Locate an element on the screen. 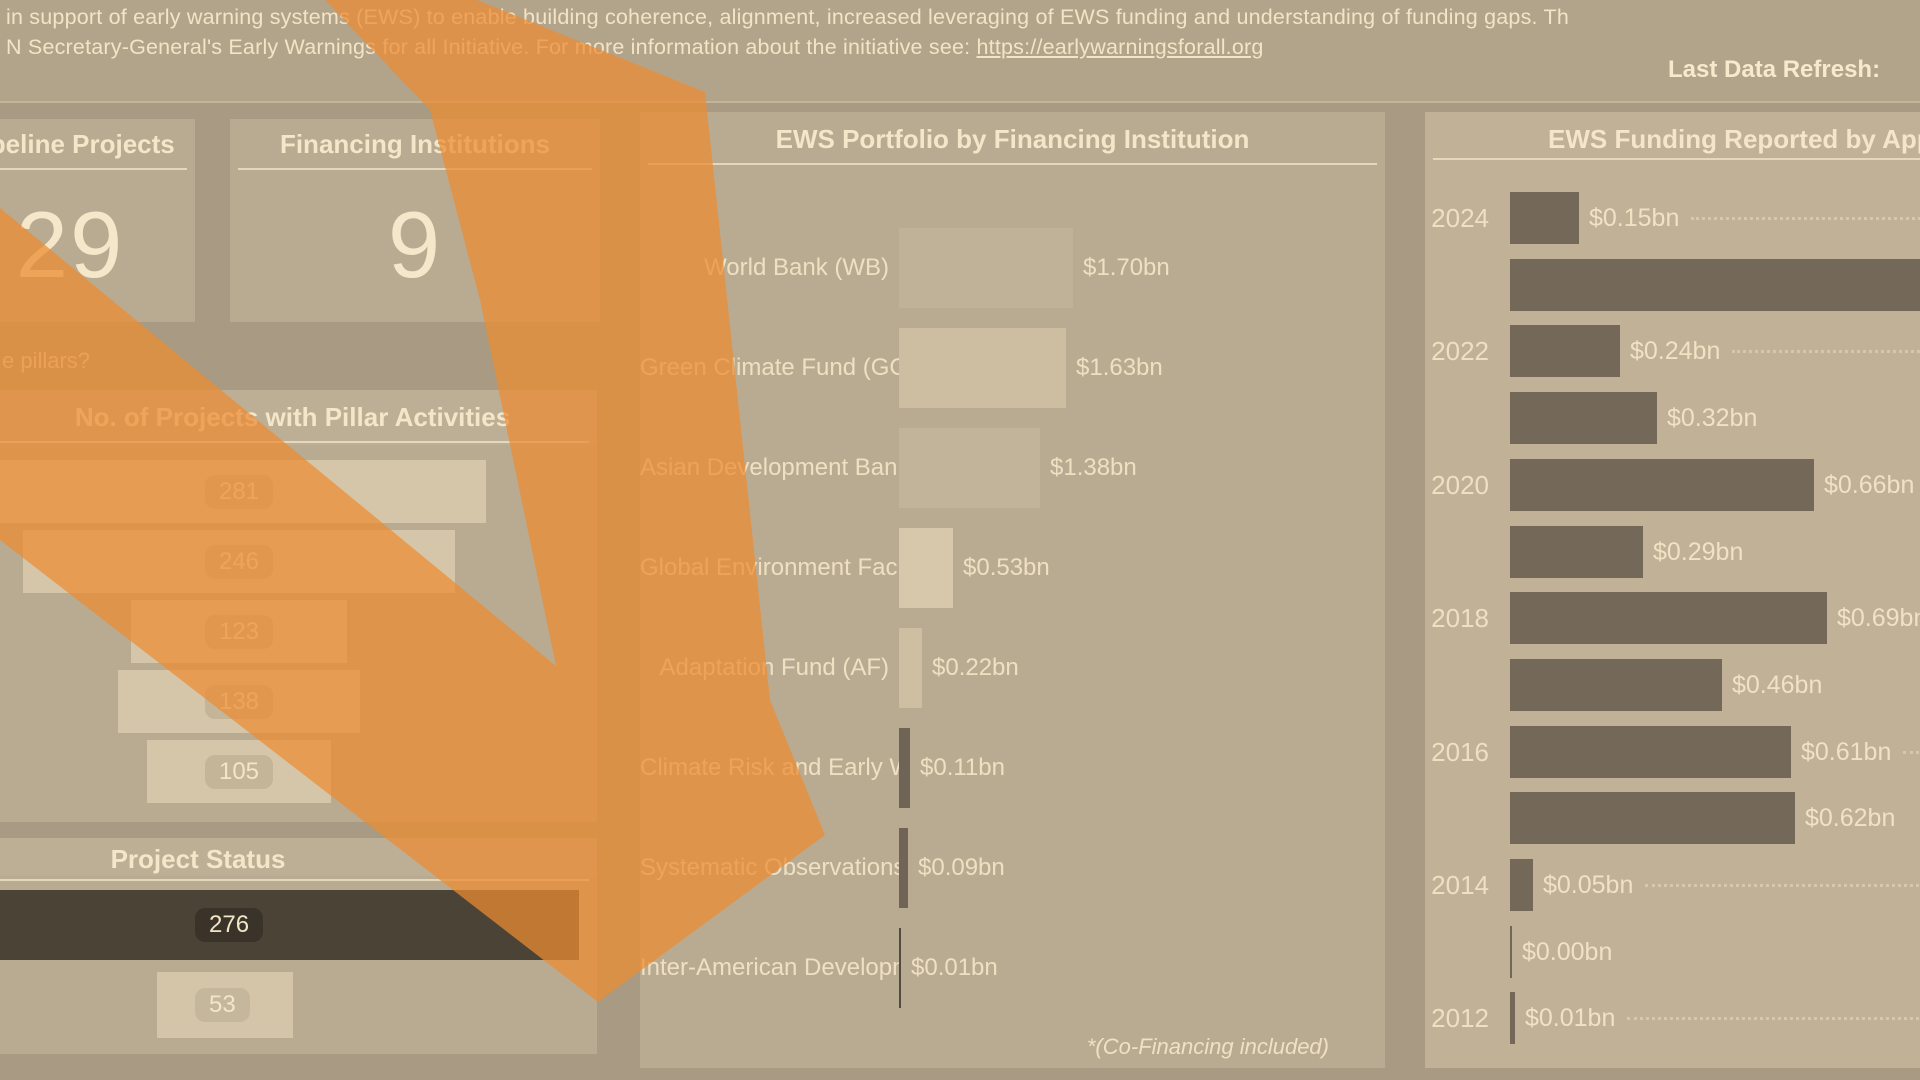 Image resolution: width=1920 pixels, height=1080 pixels. funding-year-label: 2020 is located at coordinates (1460, 484).